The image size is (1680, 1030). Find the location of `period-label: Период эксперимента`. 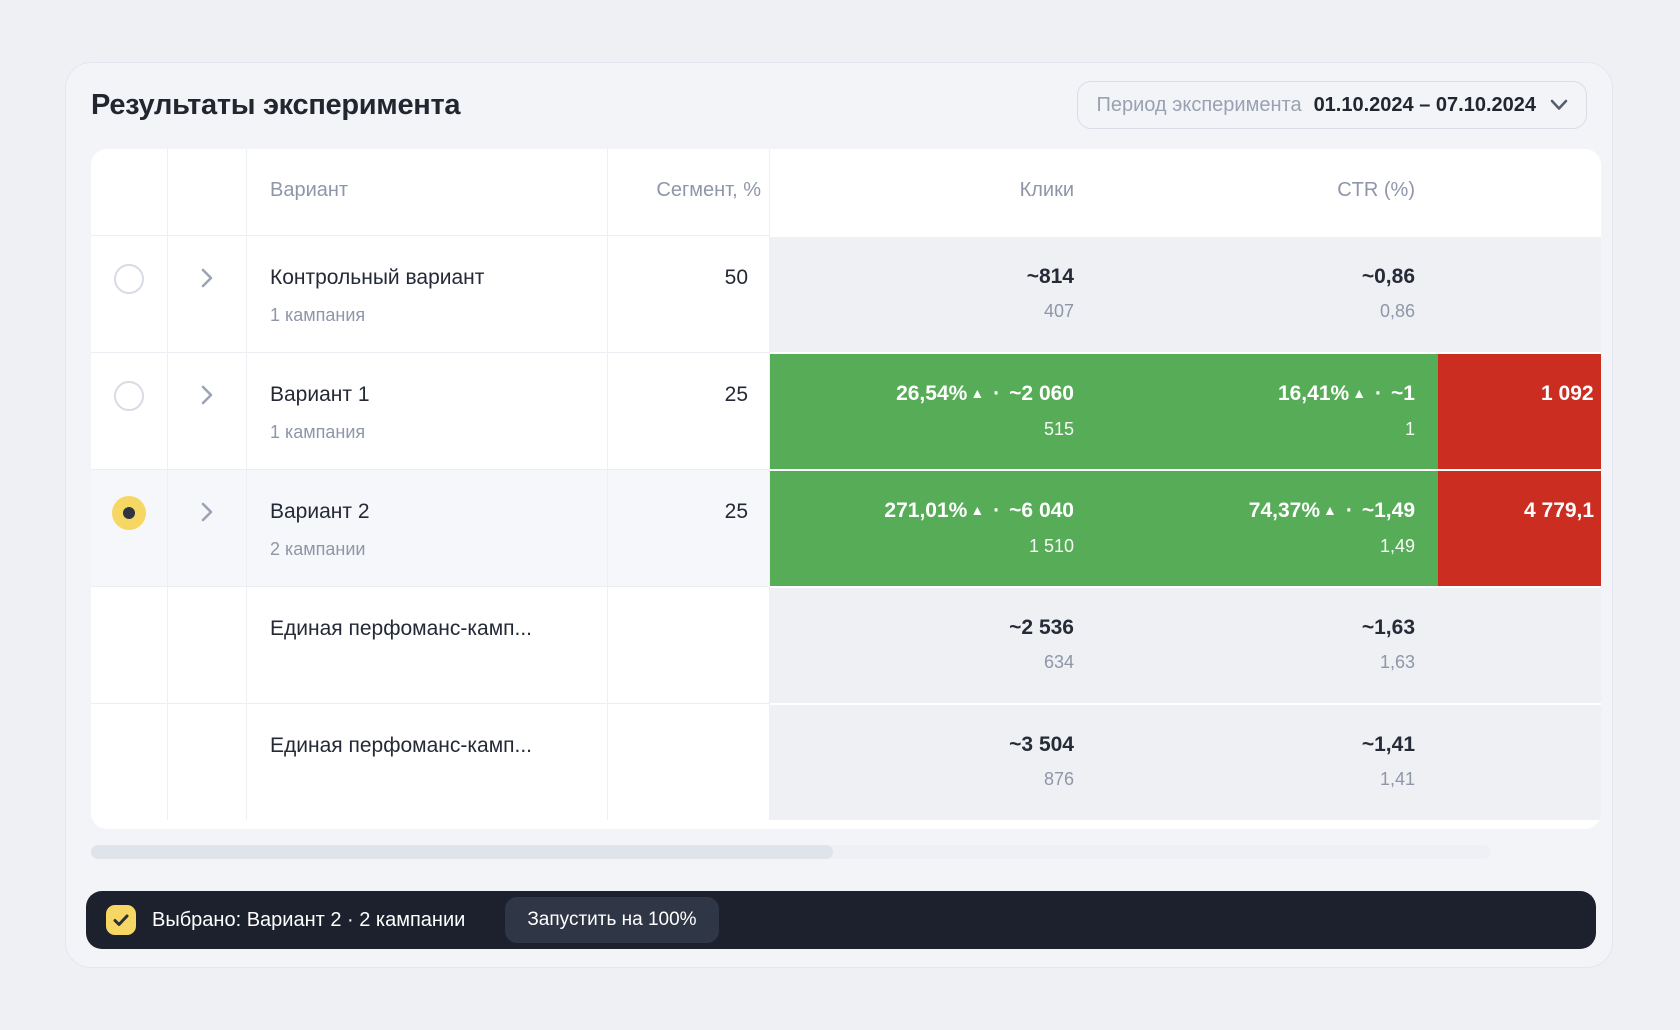

period-label: Период эксперимента is located at coordinates (1199, 104).